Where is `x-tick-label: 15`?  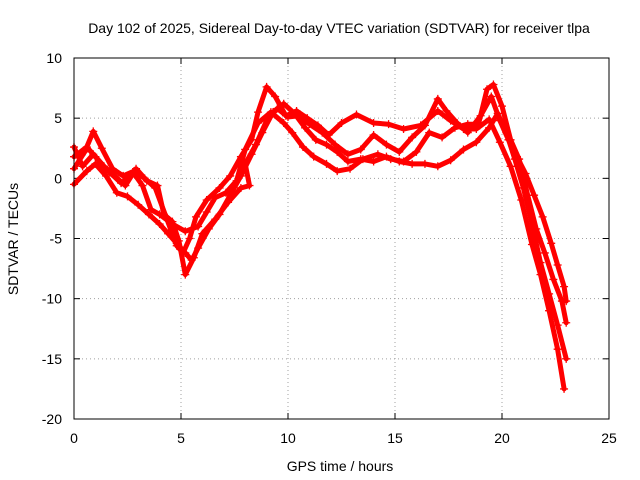 x-tick-label: 15 is located at coordinates (395, 438).